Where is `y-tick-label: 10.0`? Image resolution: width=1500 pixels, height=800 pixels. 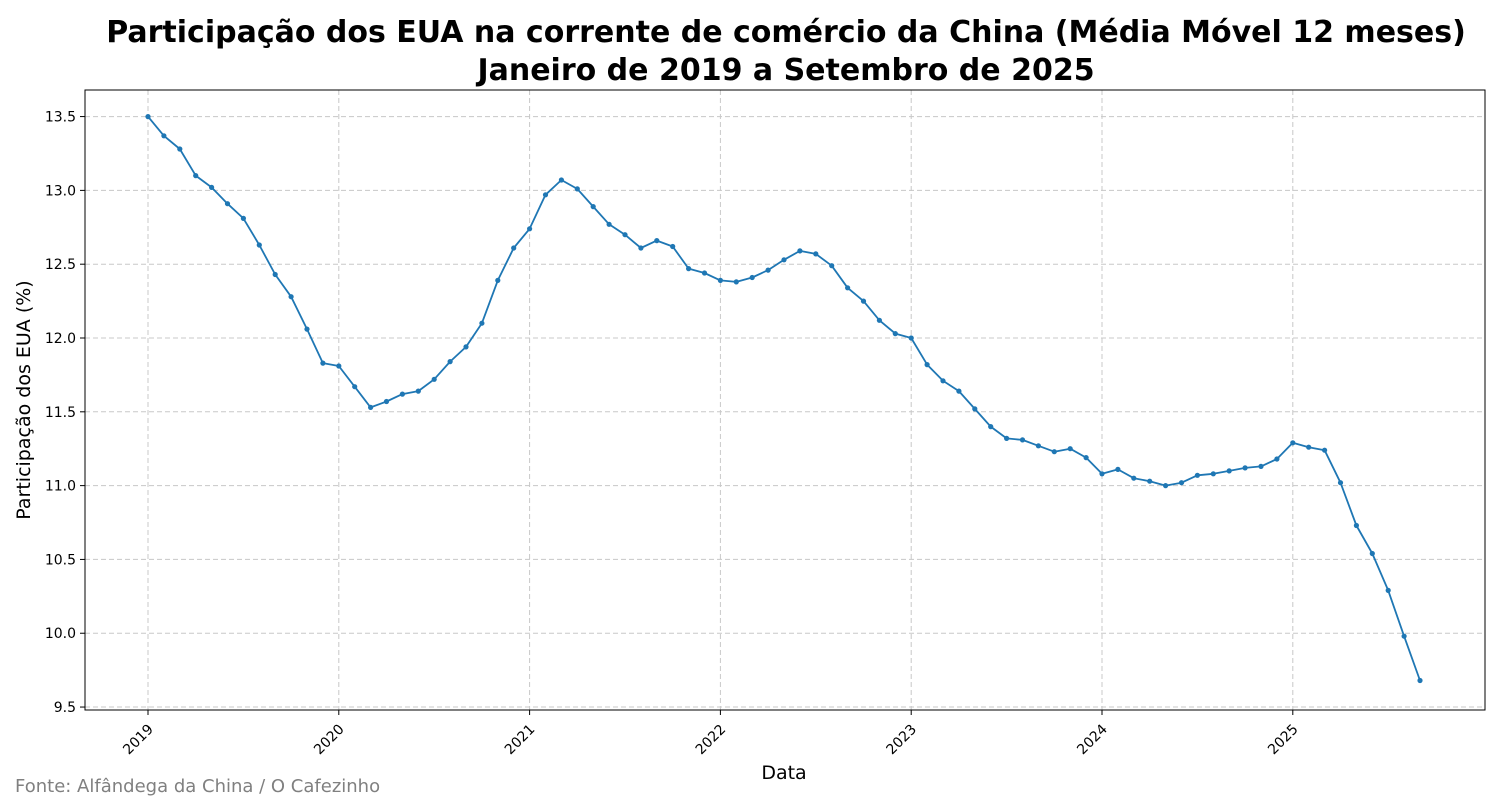 y-tick-label: 10.0 is located at coordinates (60, 634).